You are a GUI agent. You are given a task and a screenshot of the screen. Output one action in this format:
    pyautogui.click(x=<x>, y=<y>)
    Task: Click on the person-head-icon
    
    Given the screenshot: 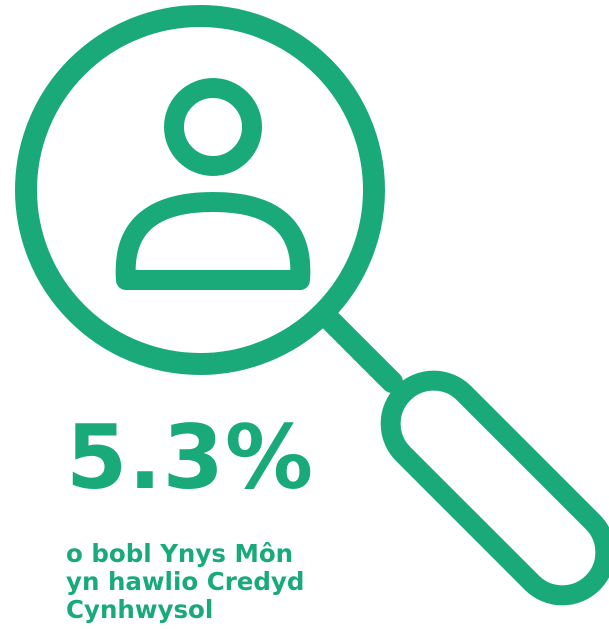 What is the action you would take?
    pyautogui.click(x=213, y=127)
    